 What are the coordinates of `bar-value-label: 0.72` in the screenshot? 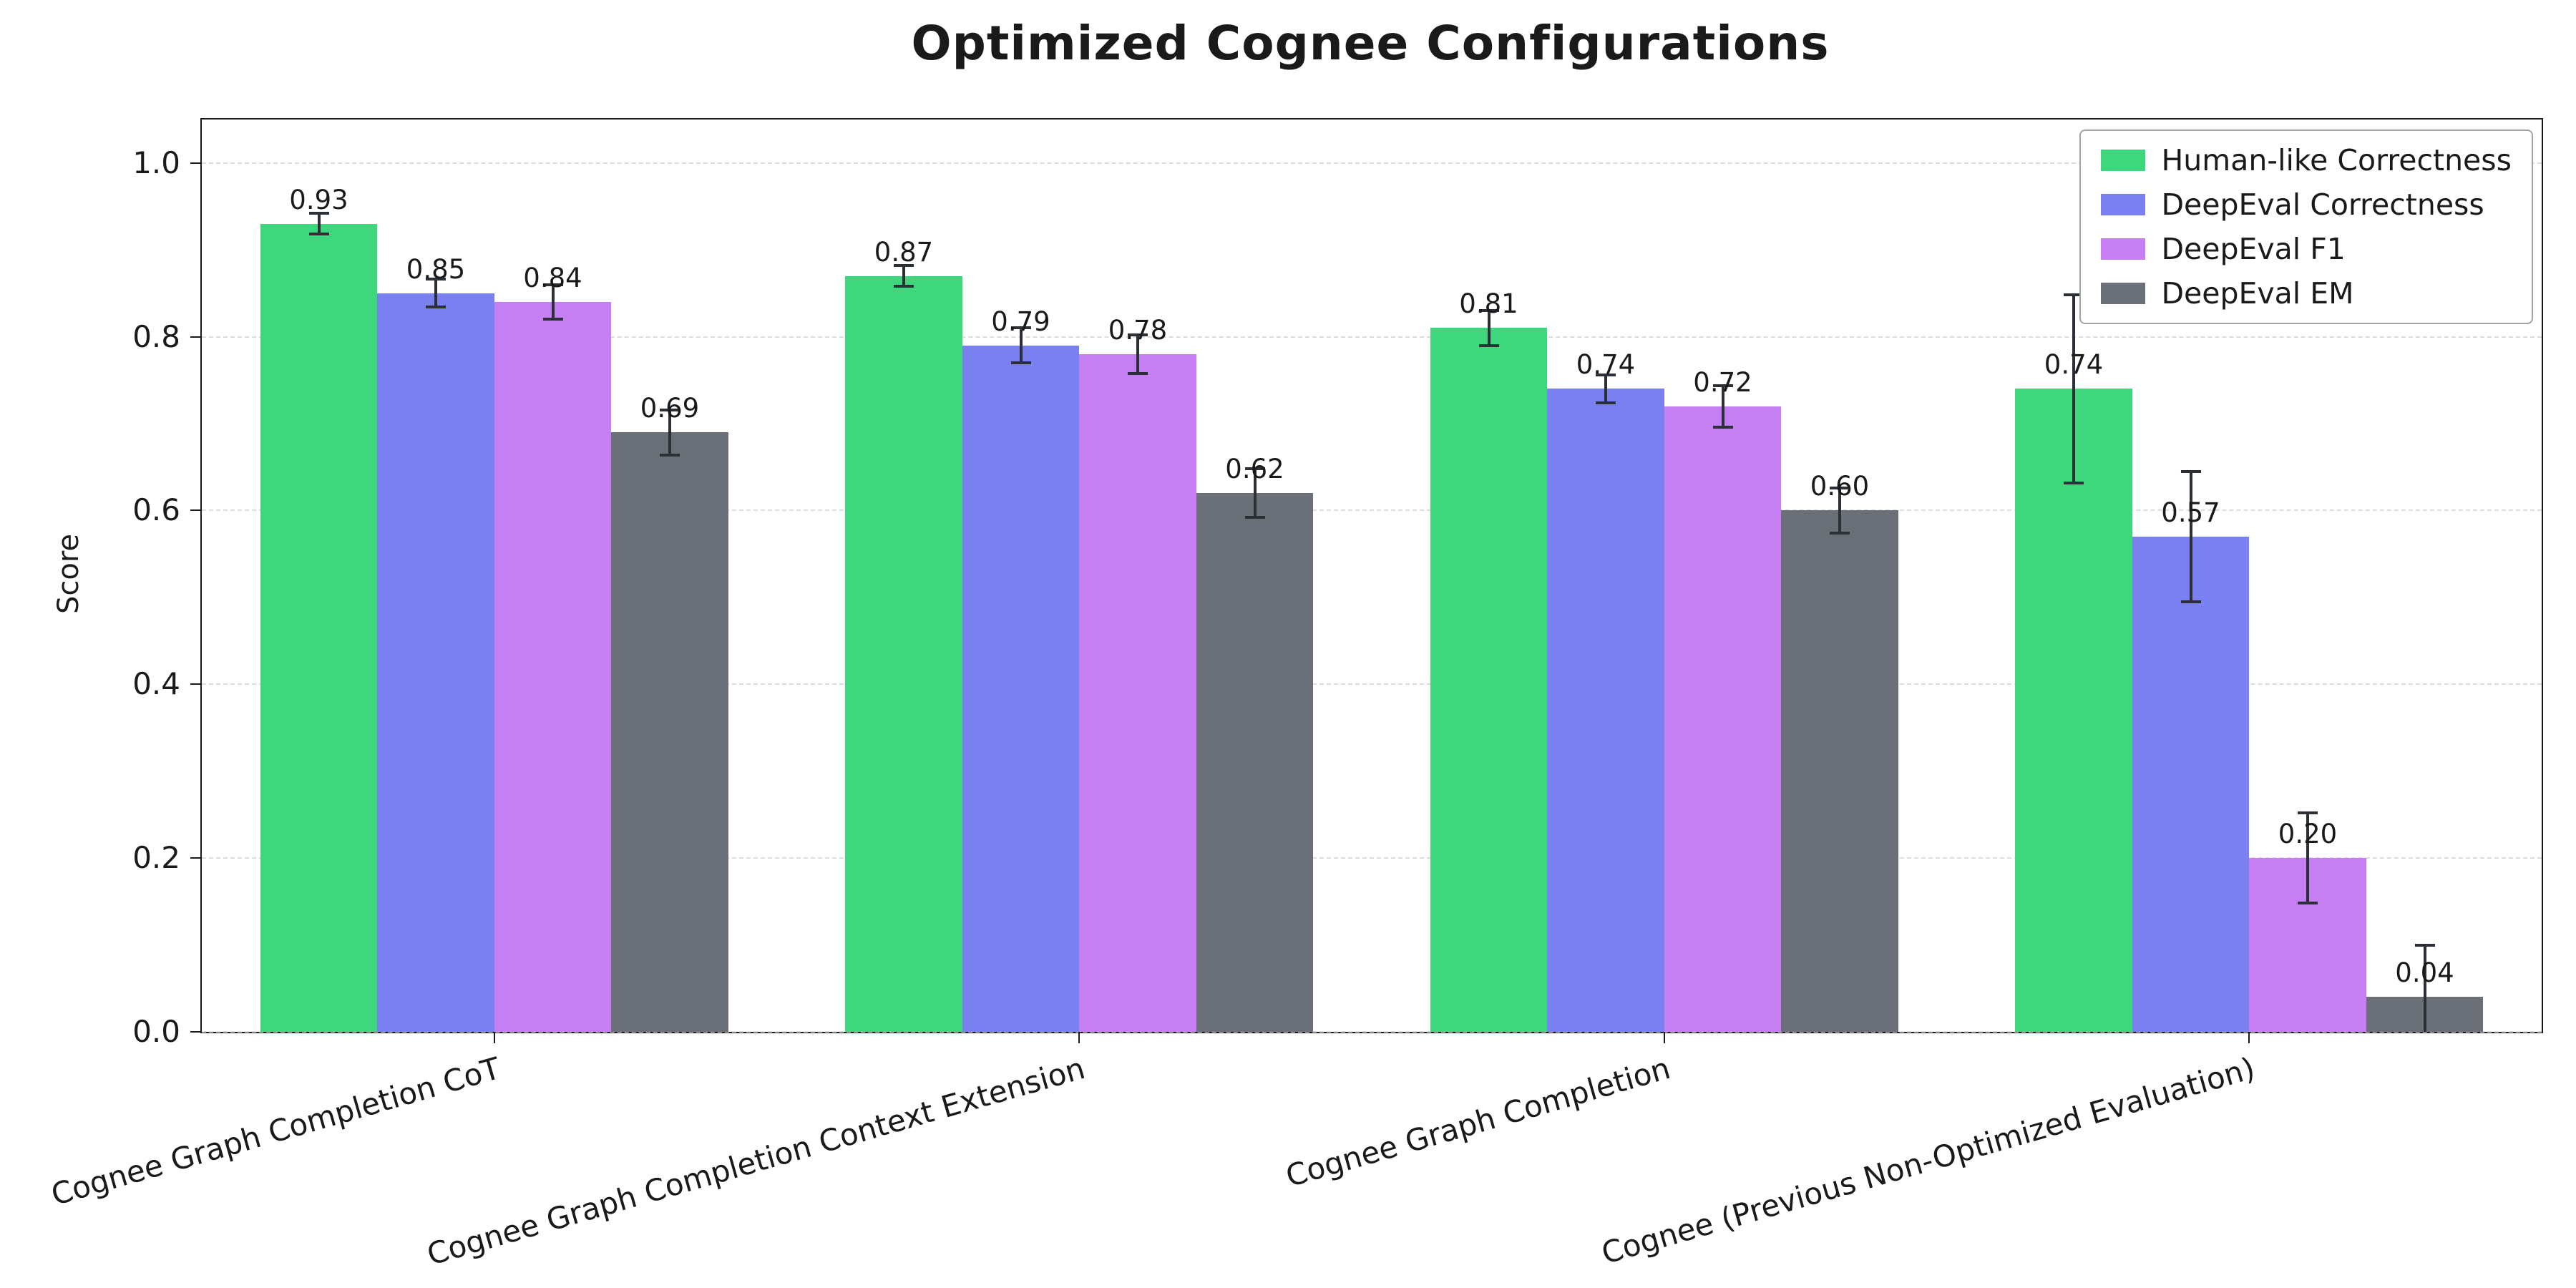 It's located at (1722, 382).